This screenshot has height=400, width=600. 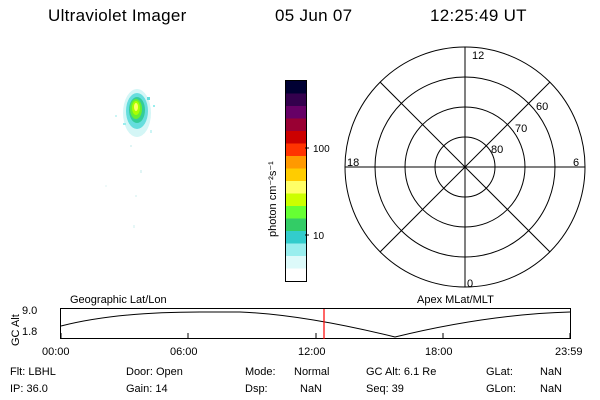 I want to click on timeline-y-axis-label: GC Alt, so click(x=16, y=330).